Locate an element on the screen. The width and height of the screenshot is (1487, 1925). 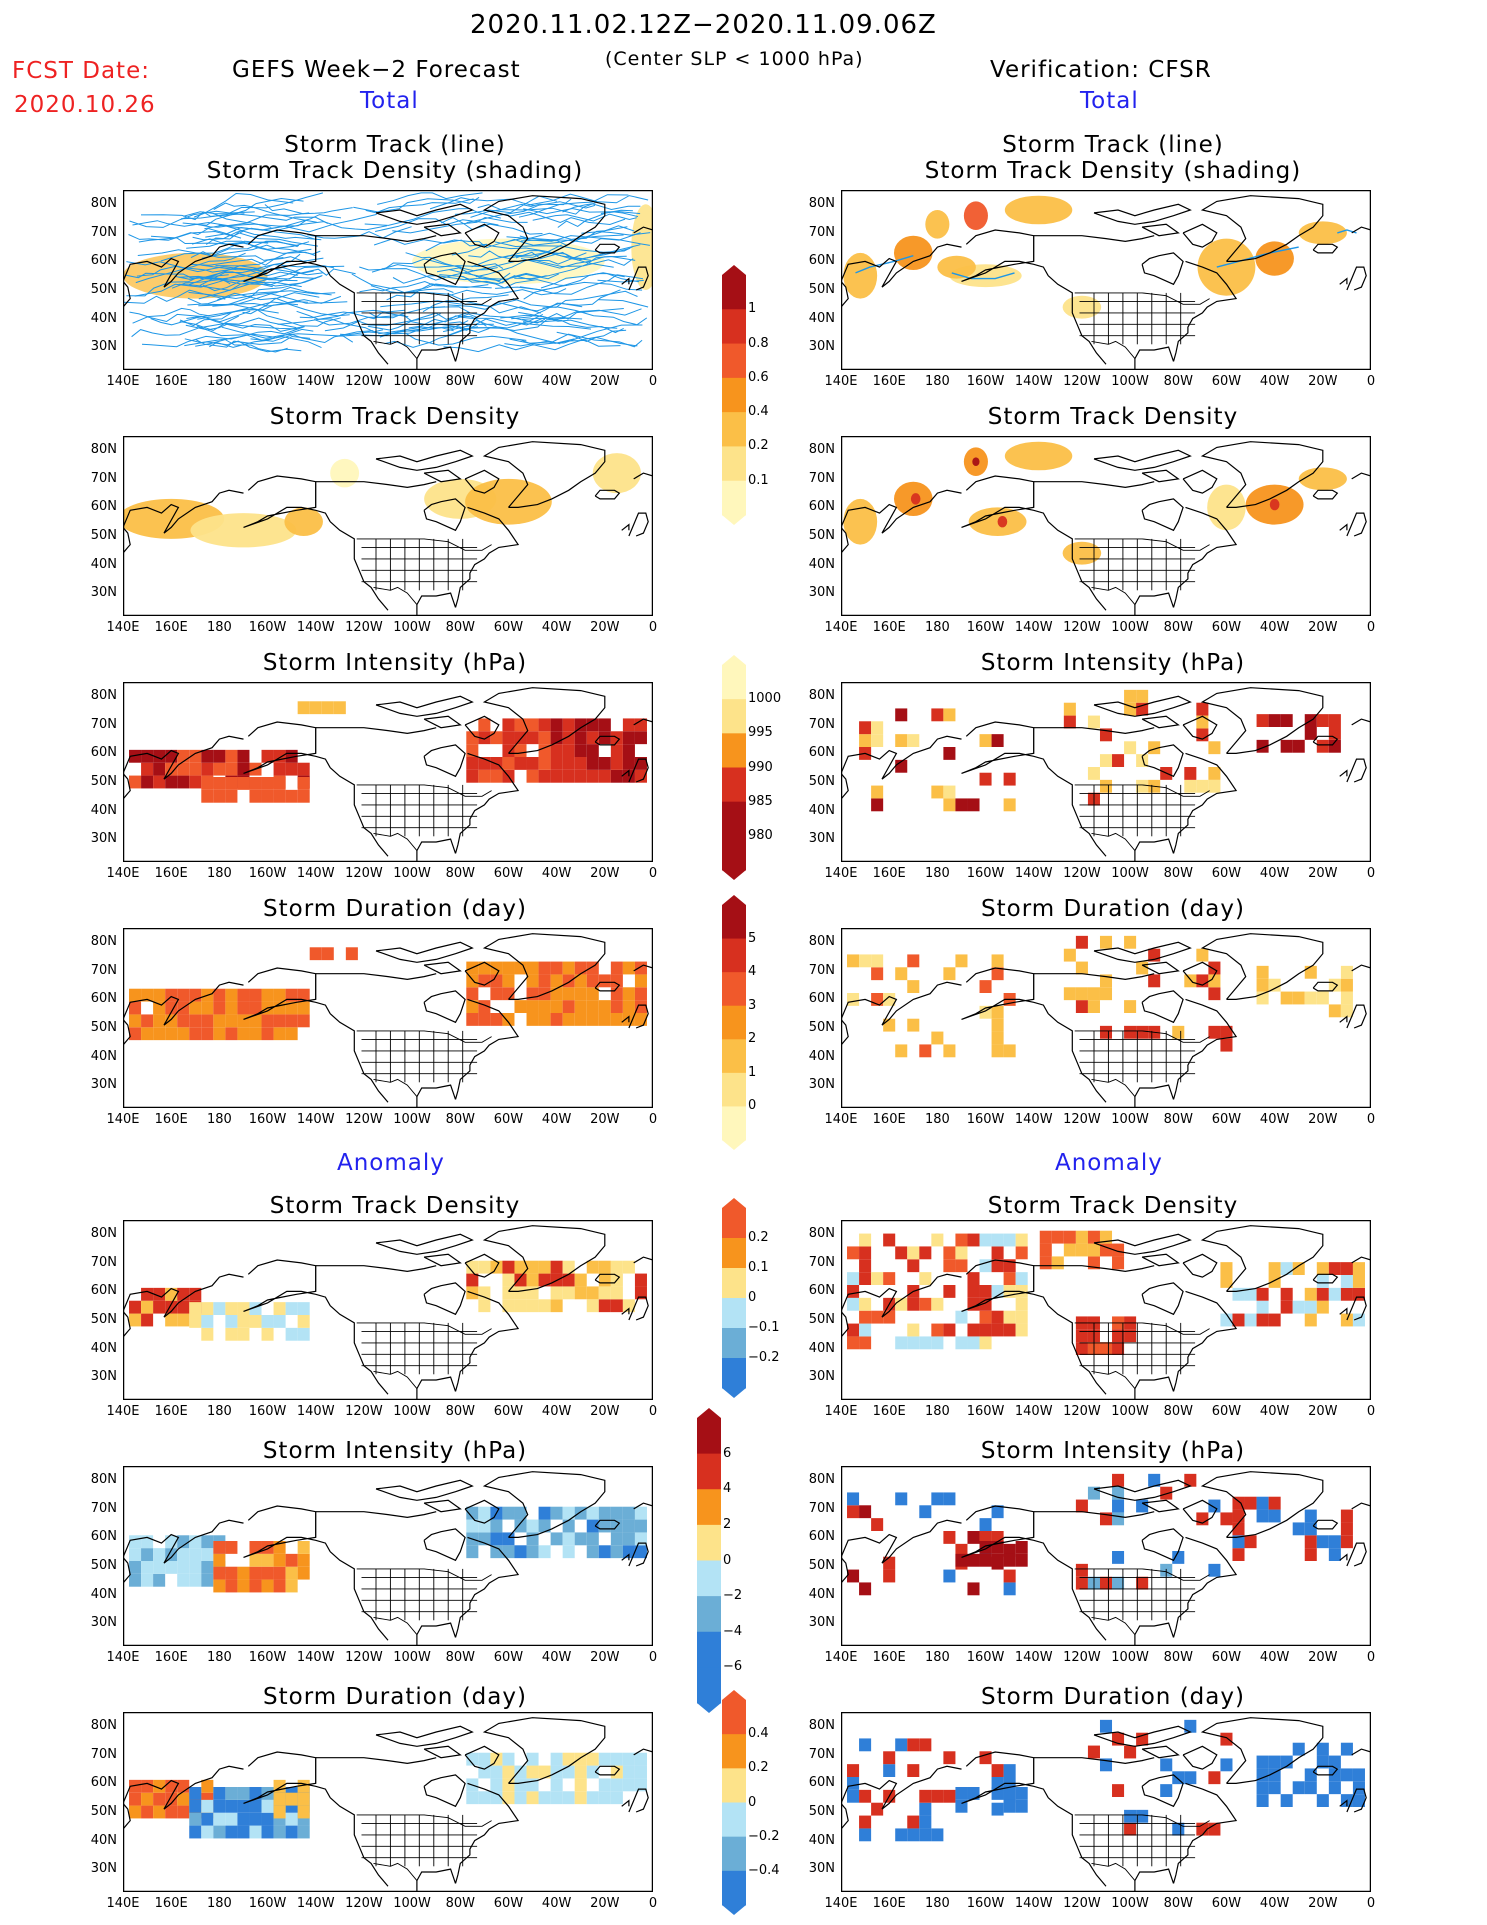
gefs-duration-anom-map is located at coordinates (388, 1802).